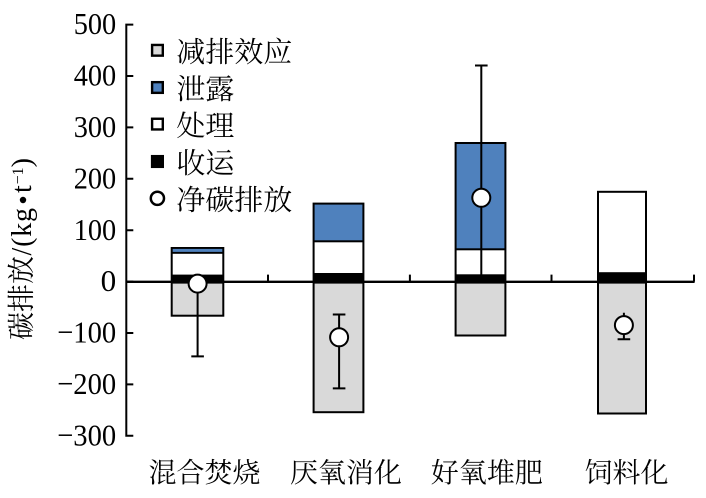 The image size is (706, 498). Describe the element at coordinates (95, 229) in the screenshot. I see `svg-text: 100` at that location.